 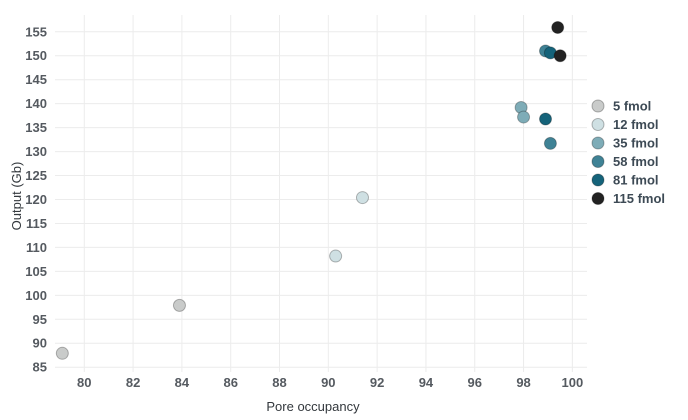 I want to click on y-tick-label: 115, so click(x=36, y=223).